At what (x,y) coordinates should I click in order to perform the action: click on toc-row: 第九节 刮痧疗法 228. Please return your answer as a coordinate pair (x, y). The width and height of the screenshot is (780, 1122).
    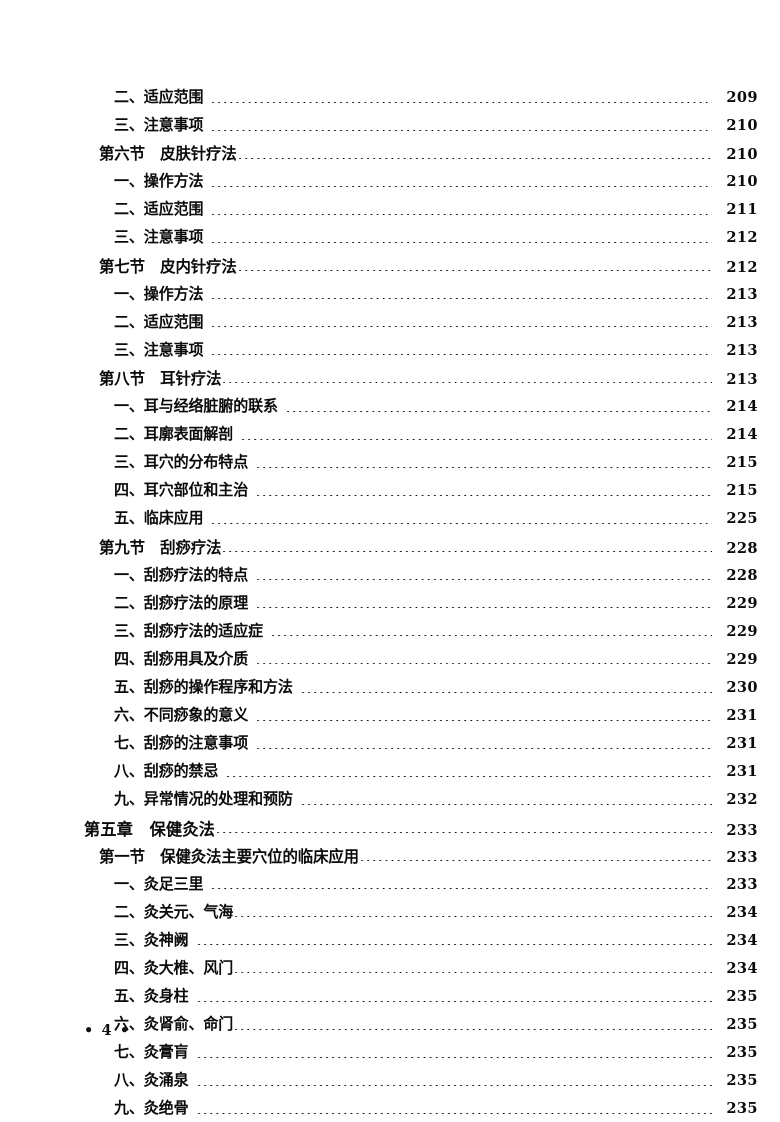
    Looking at the image, I should click on (390, 550).